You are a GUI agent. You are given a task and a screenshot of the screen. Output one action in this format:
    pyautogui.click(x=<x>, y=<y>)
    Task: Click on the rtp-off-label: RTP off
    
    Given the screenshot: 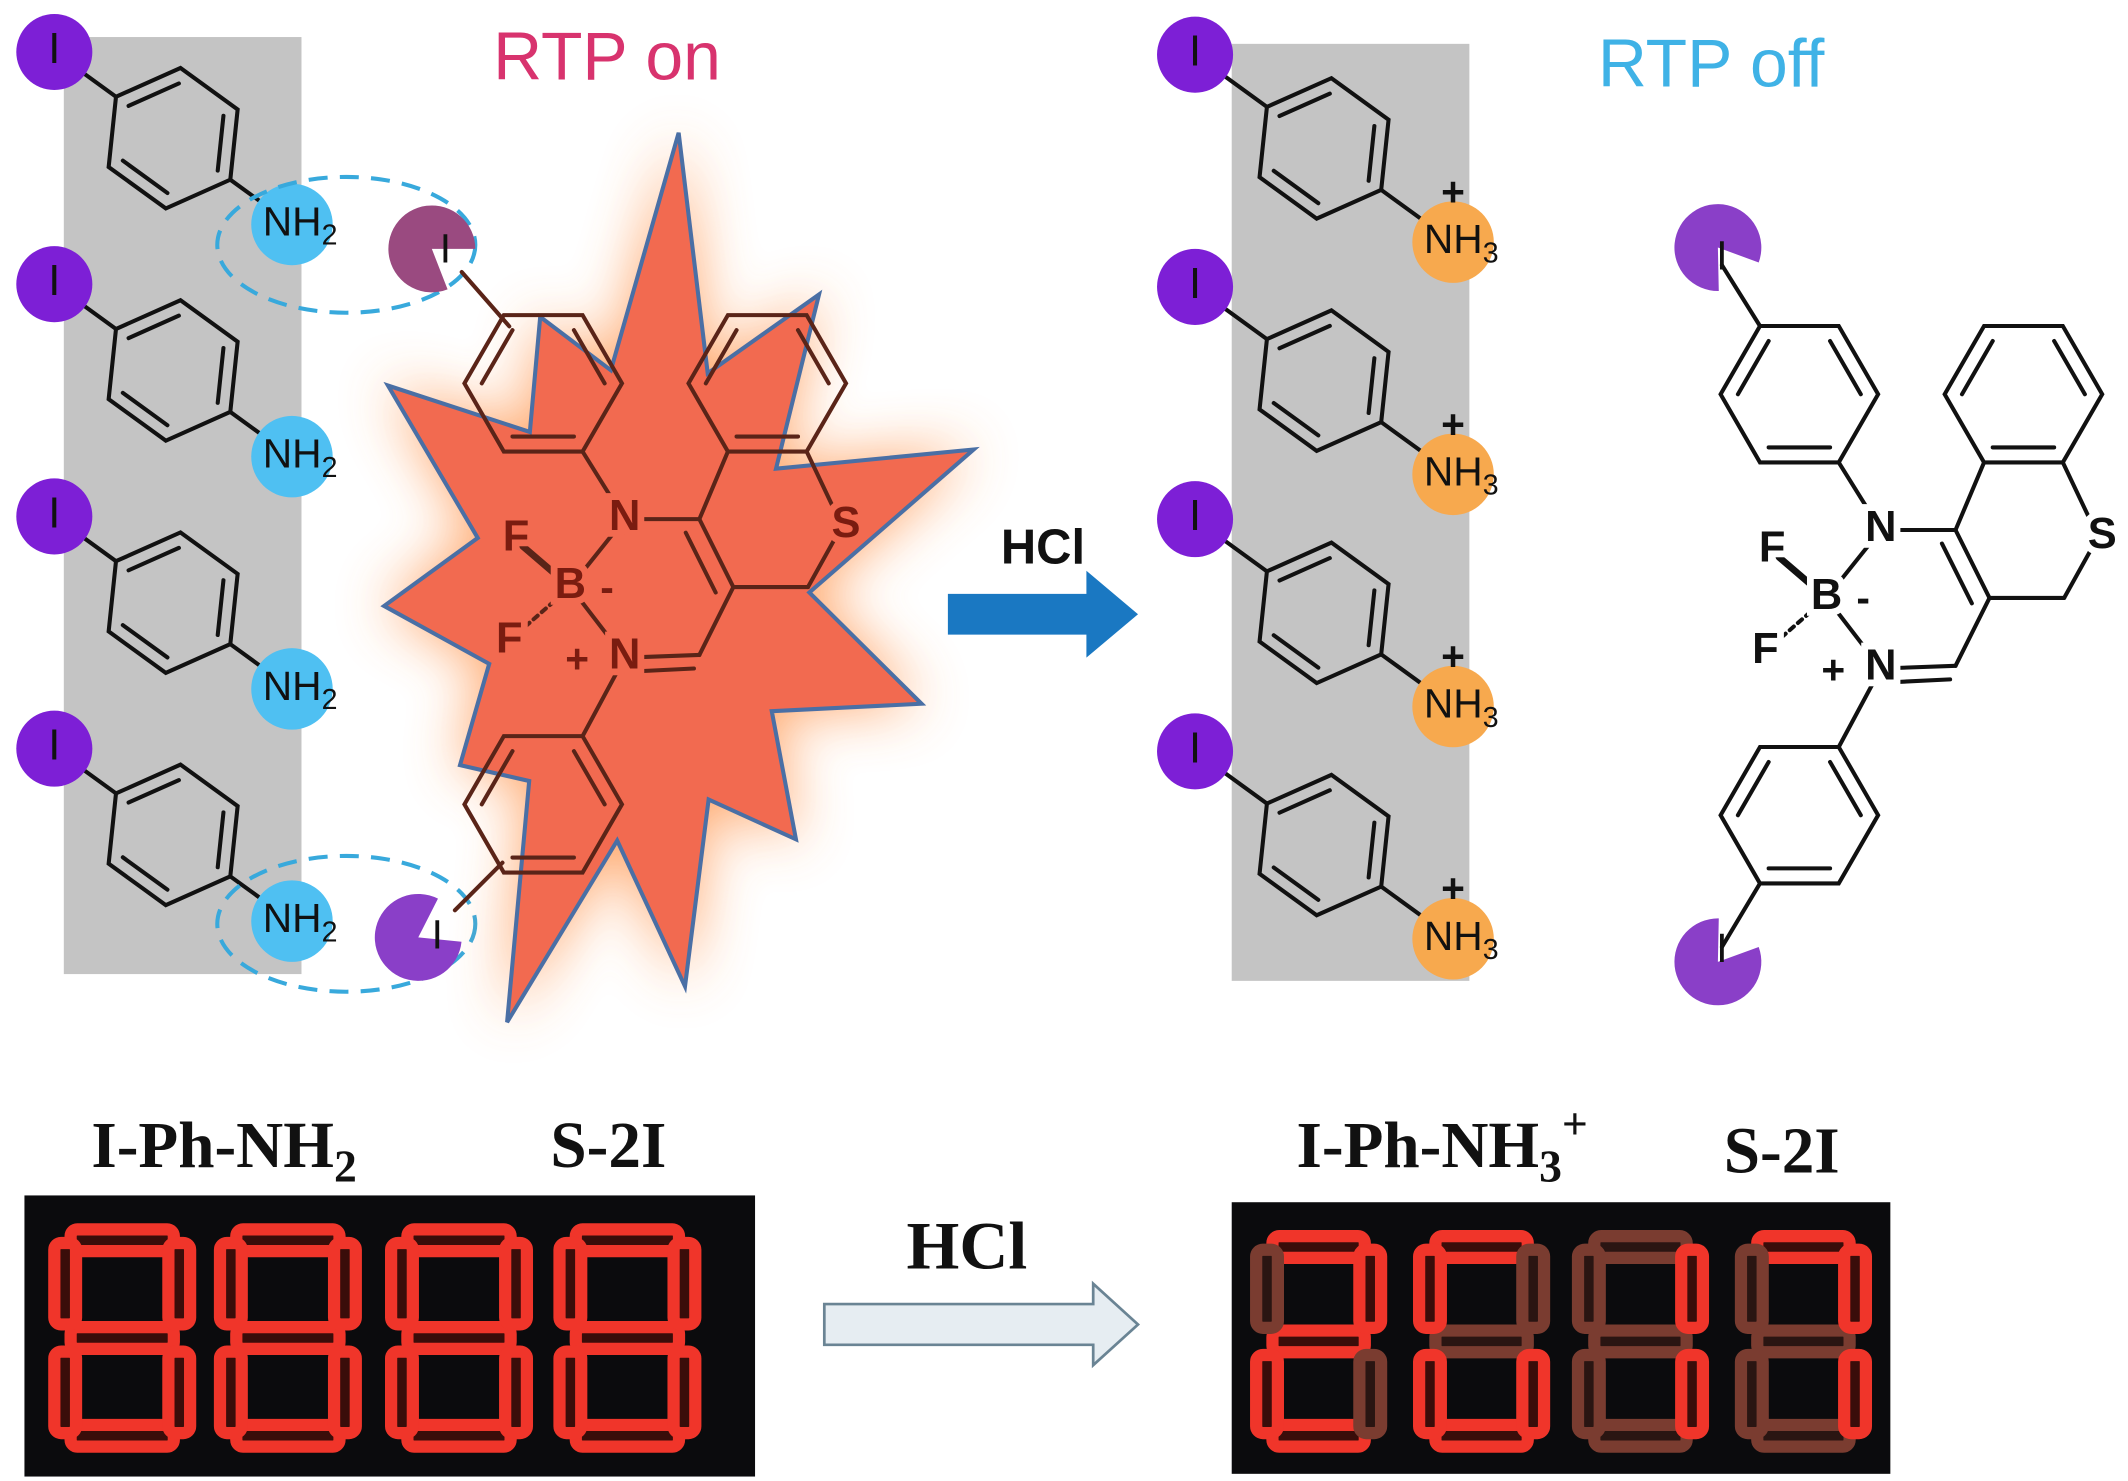 What is the action you would take?
    pyautogui.click(x=1711, y=63)
    